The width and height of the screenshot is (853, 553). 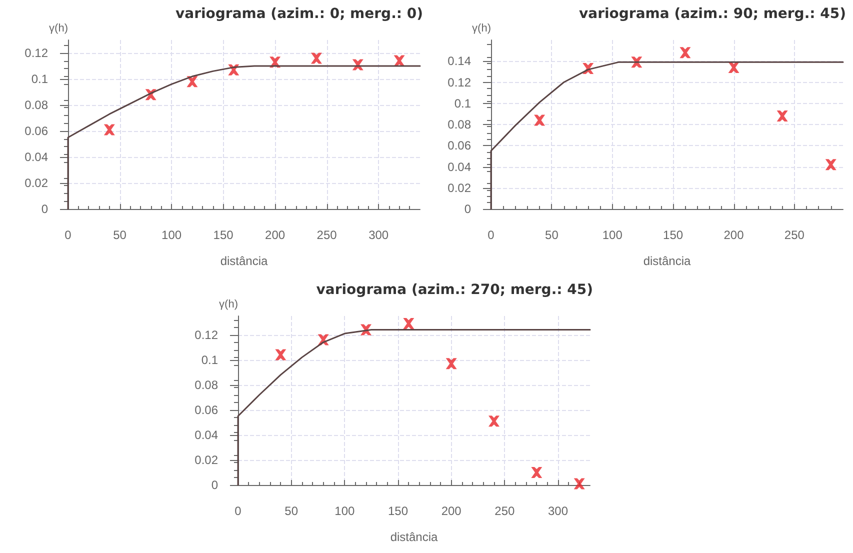 I want to click on chart-title: variograma (azim.: 0; merg.: 0), so click(x=300, y=14).